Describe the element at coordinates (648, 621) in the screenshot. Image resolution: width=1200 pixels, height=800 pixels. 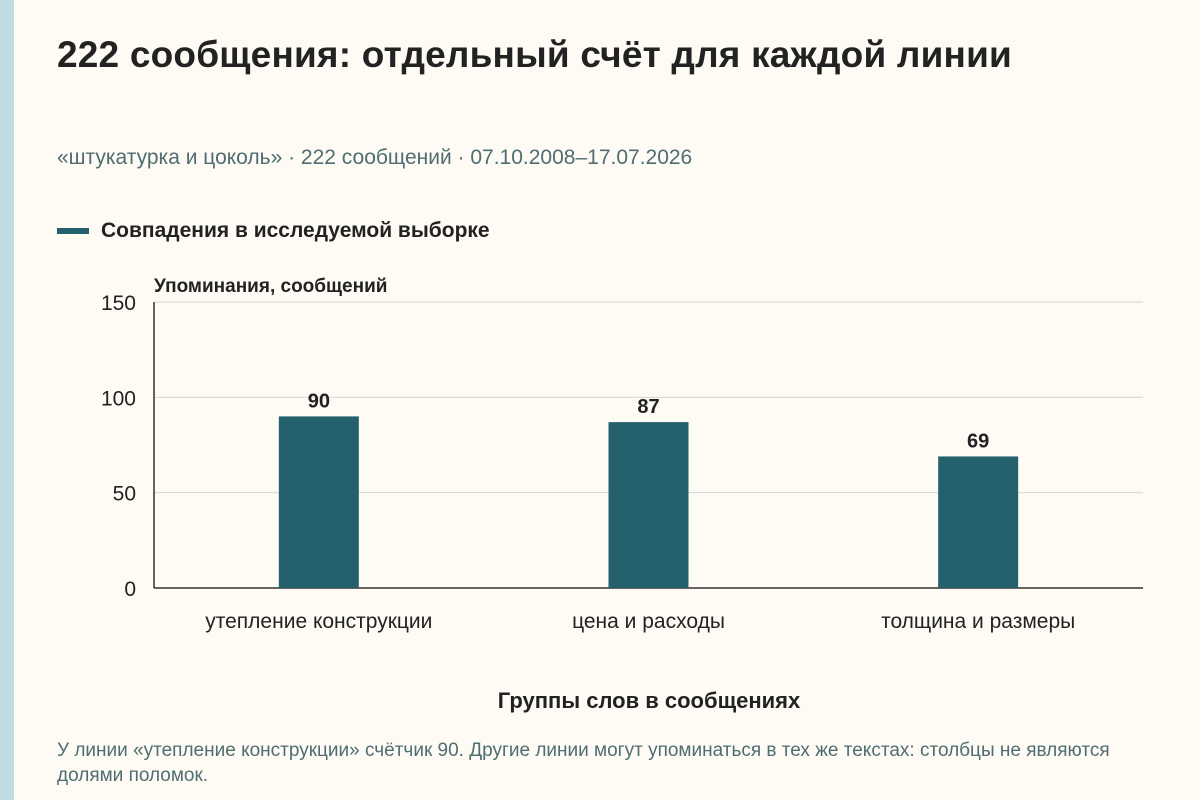
I see `x-tick-label: цена и расходы` at that location.